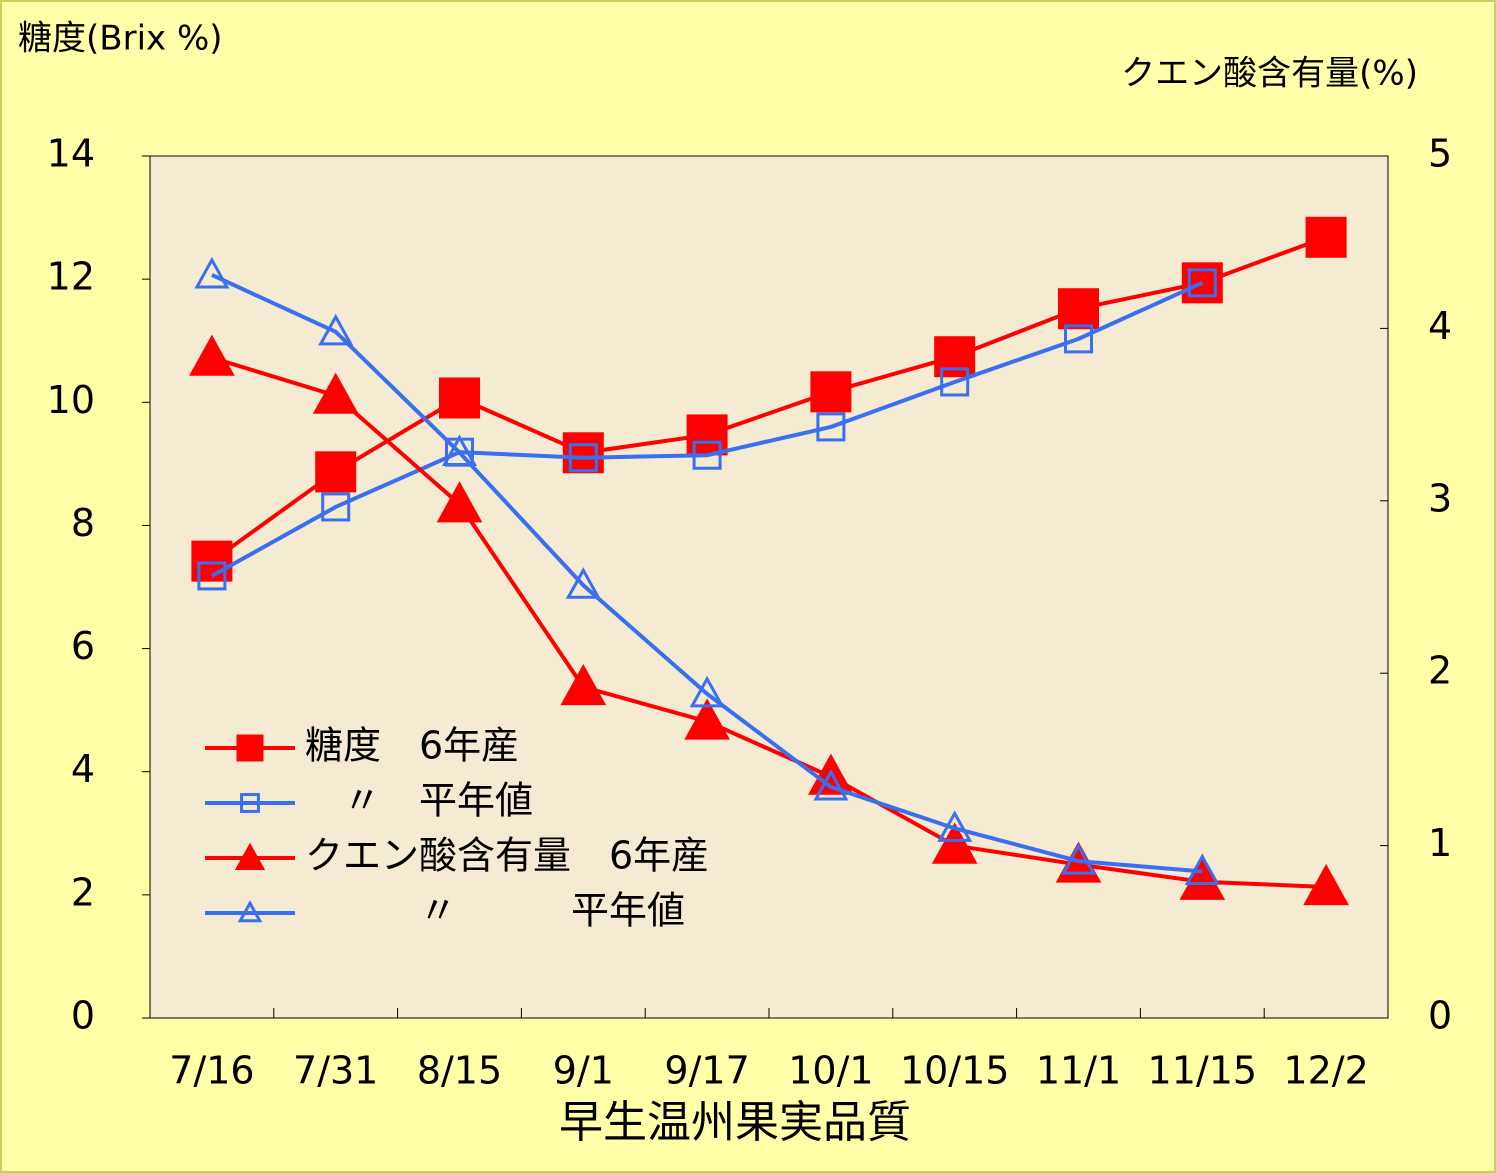  I want to click on y-tick-label: 14, so click(71, 154).